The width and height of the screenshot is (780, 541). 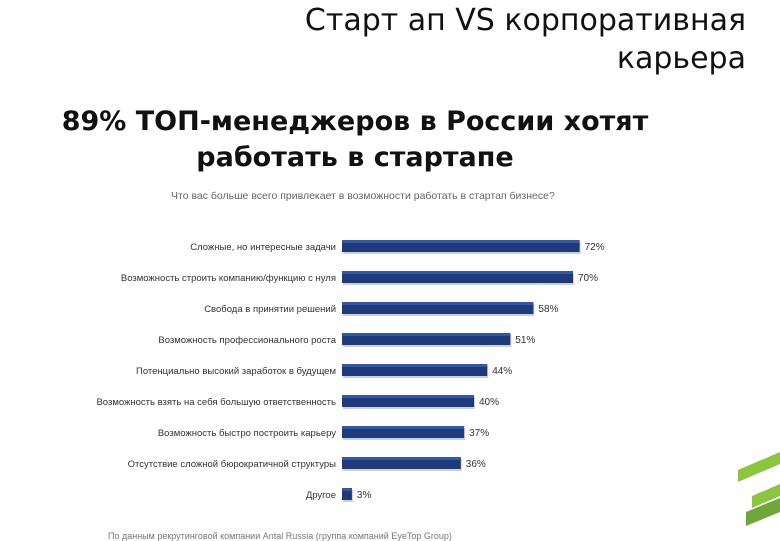 I want to click on category-label: Возможность профессионального роста, so click(x=247, y=340).